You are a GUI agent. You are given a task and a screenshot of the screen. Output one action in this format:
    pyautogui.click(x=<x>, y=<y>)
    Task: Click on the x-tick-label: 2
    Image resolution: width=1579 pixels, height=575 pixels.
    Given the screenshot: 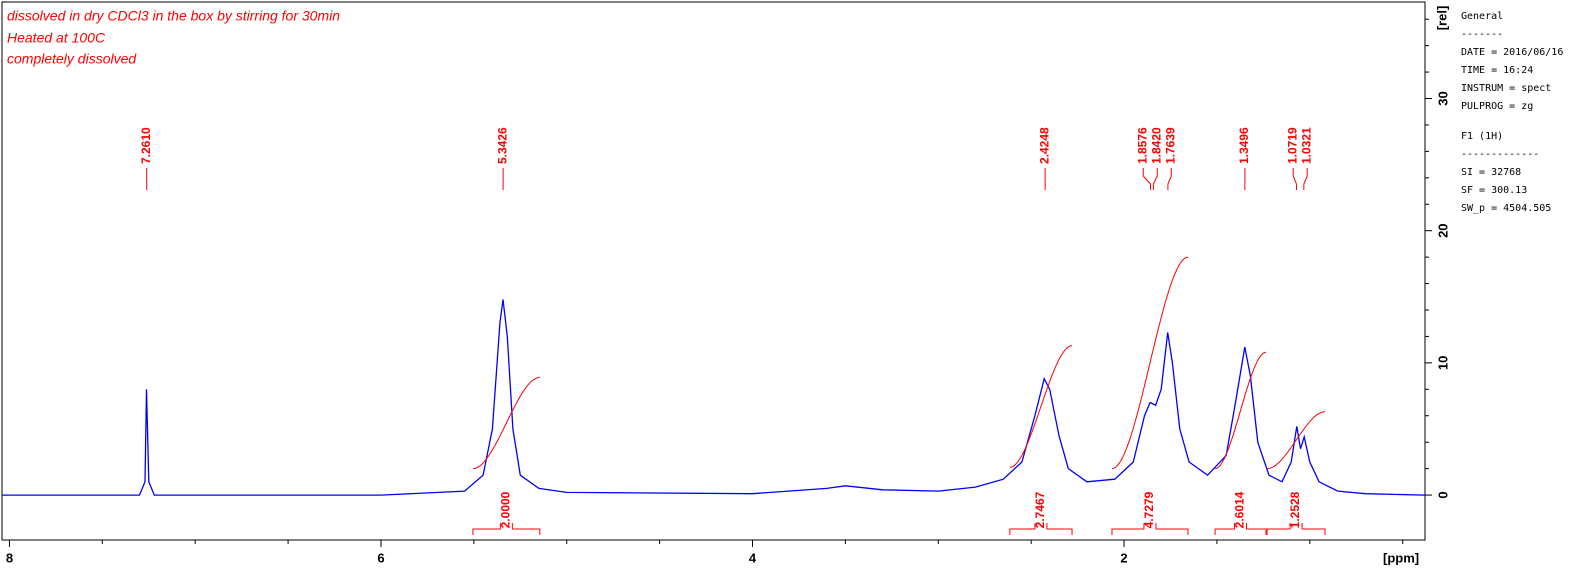 What is the action you would take?
    pyautogui.click(x=1123, y=557)
    